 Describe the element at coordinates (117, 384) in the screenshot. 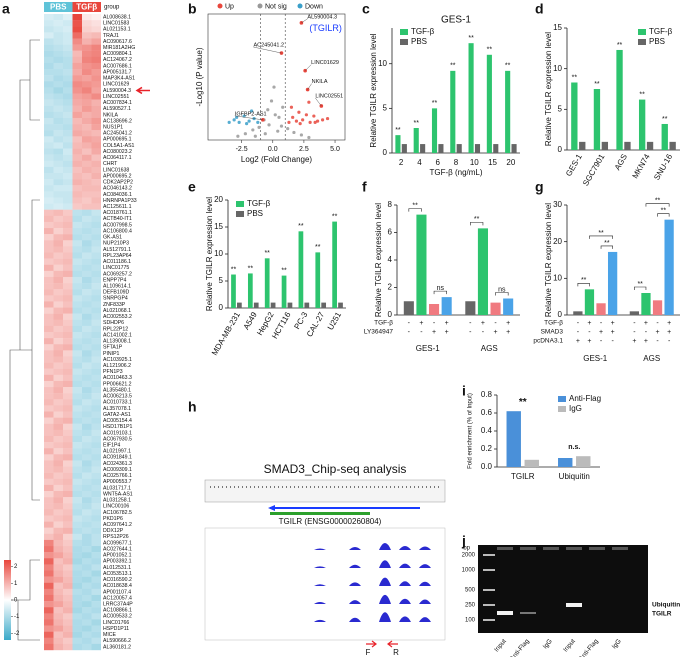

I see `gene-label: PP006621.2` at that location.